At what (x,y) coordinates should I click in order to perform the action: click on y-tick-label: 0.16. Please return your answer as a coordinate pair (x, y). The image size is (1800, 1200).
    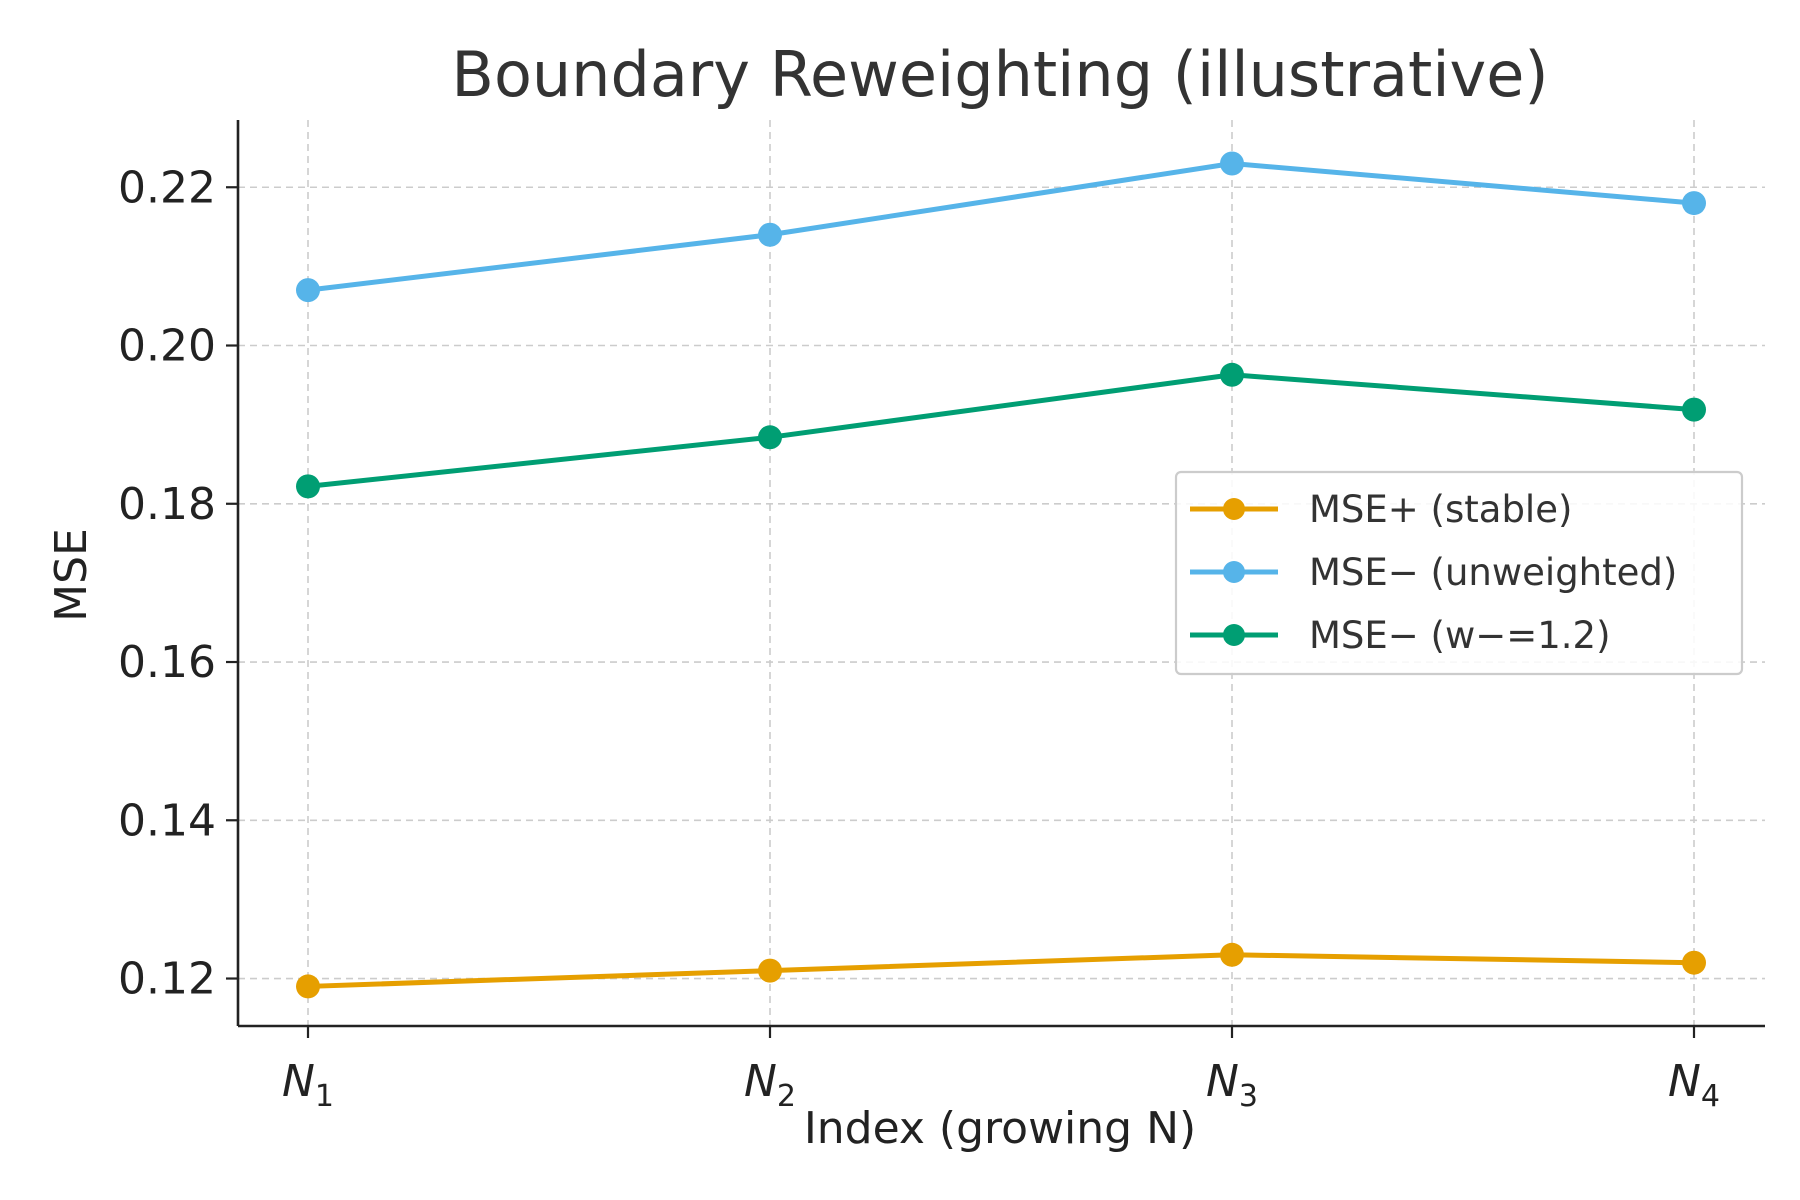
    Looking at the image, I should click on (167, 662).